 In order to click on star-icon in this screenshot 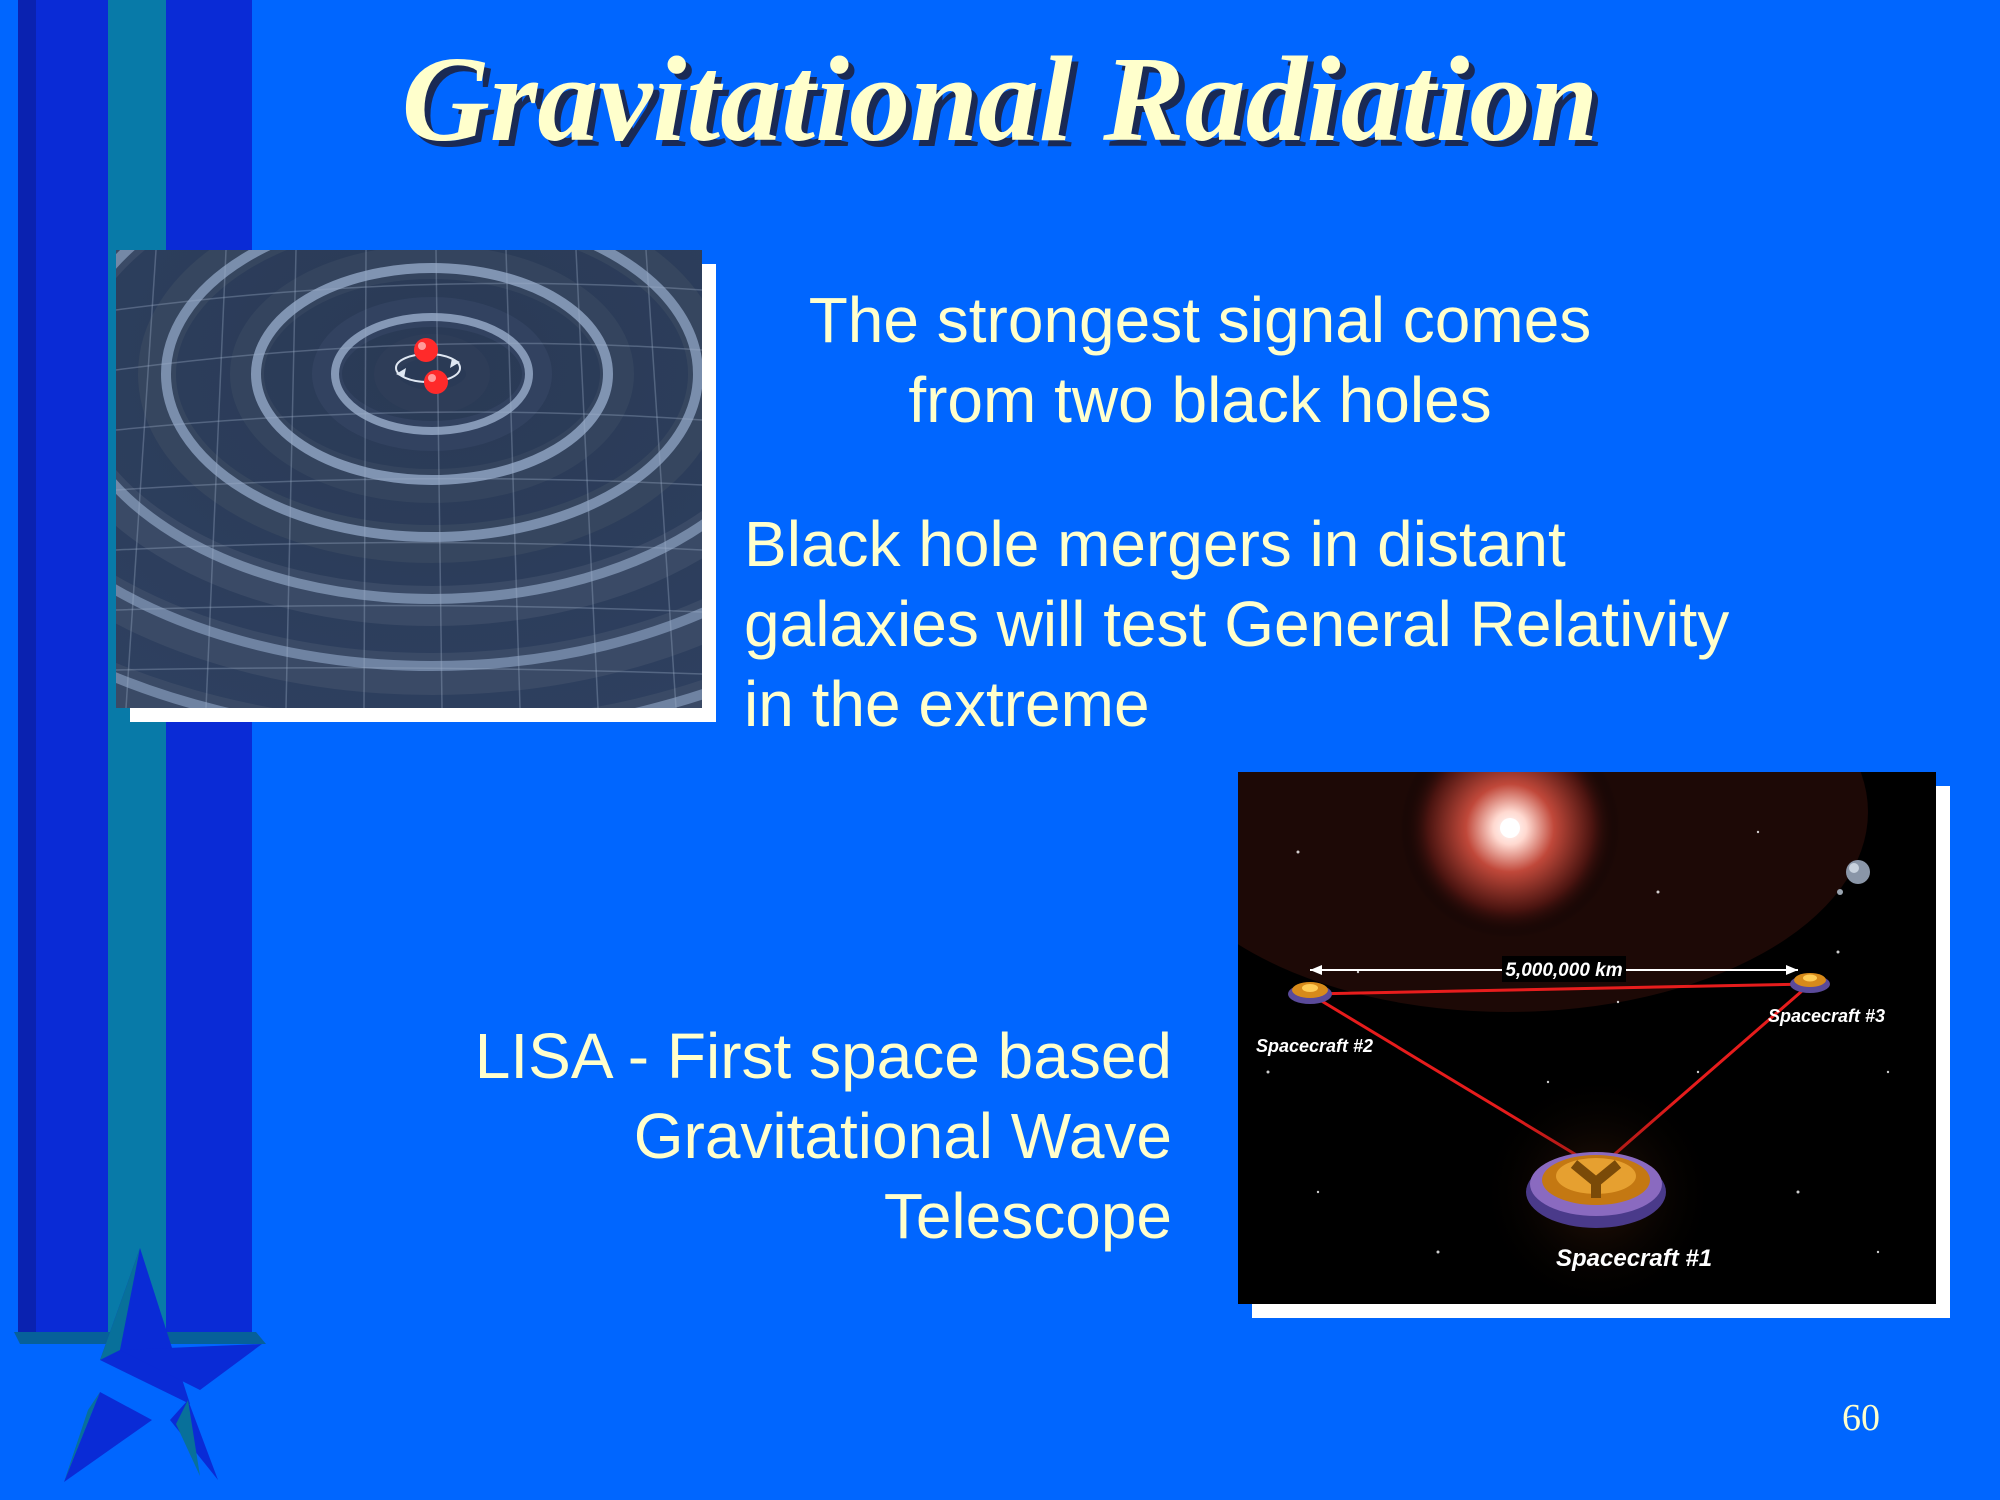, I will do `click(163, 1365)`.